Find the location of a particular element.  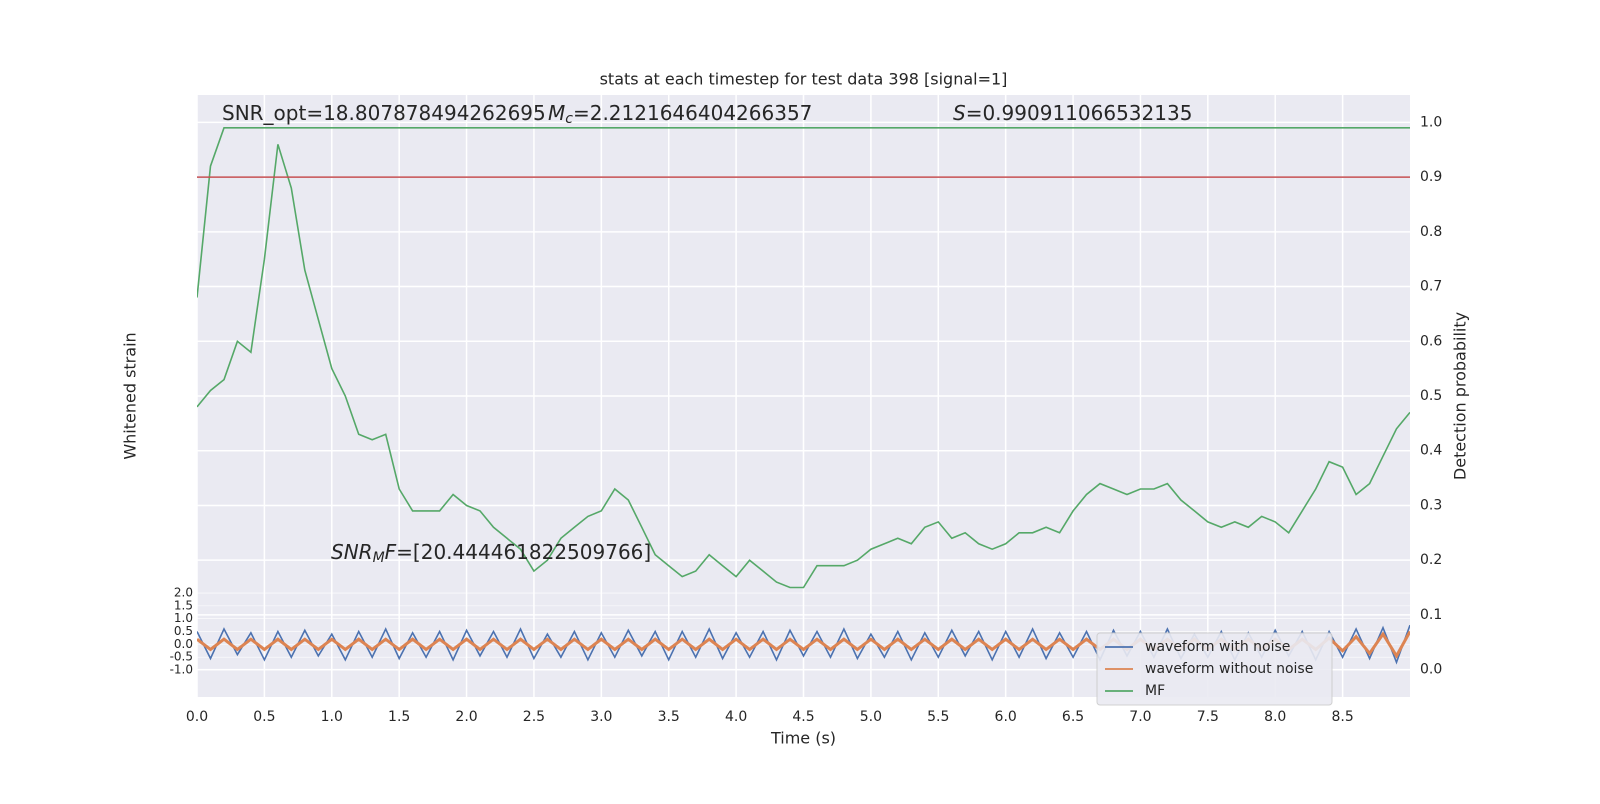

y2-tick-label: 0.4 is located at coordinates (1431, 451).